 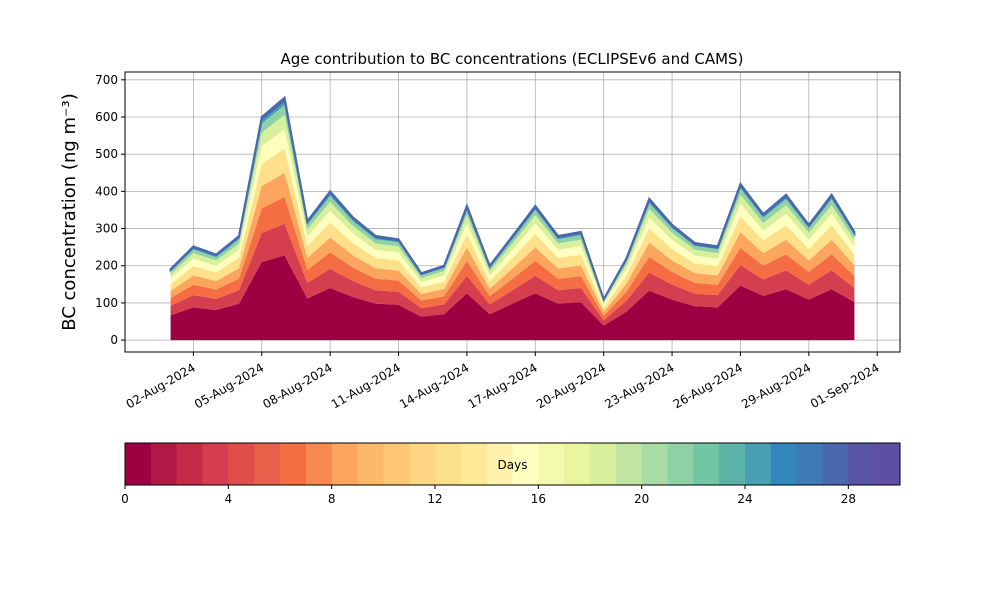 What do you see at coordinates (106, 80) in the screenshot?
I see `y-tick-label: 700` at bounding box center [106, 80].